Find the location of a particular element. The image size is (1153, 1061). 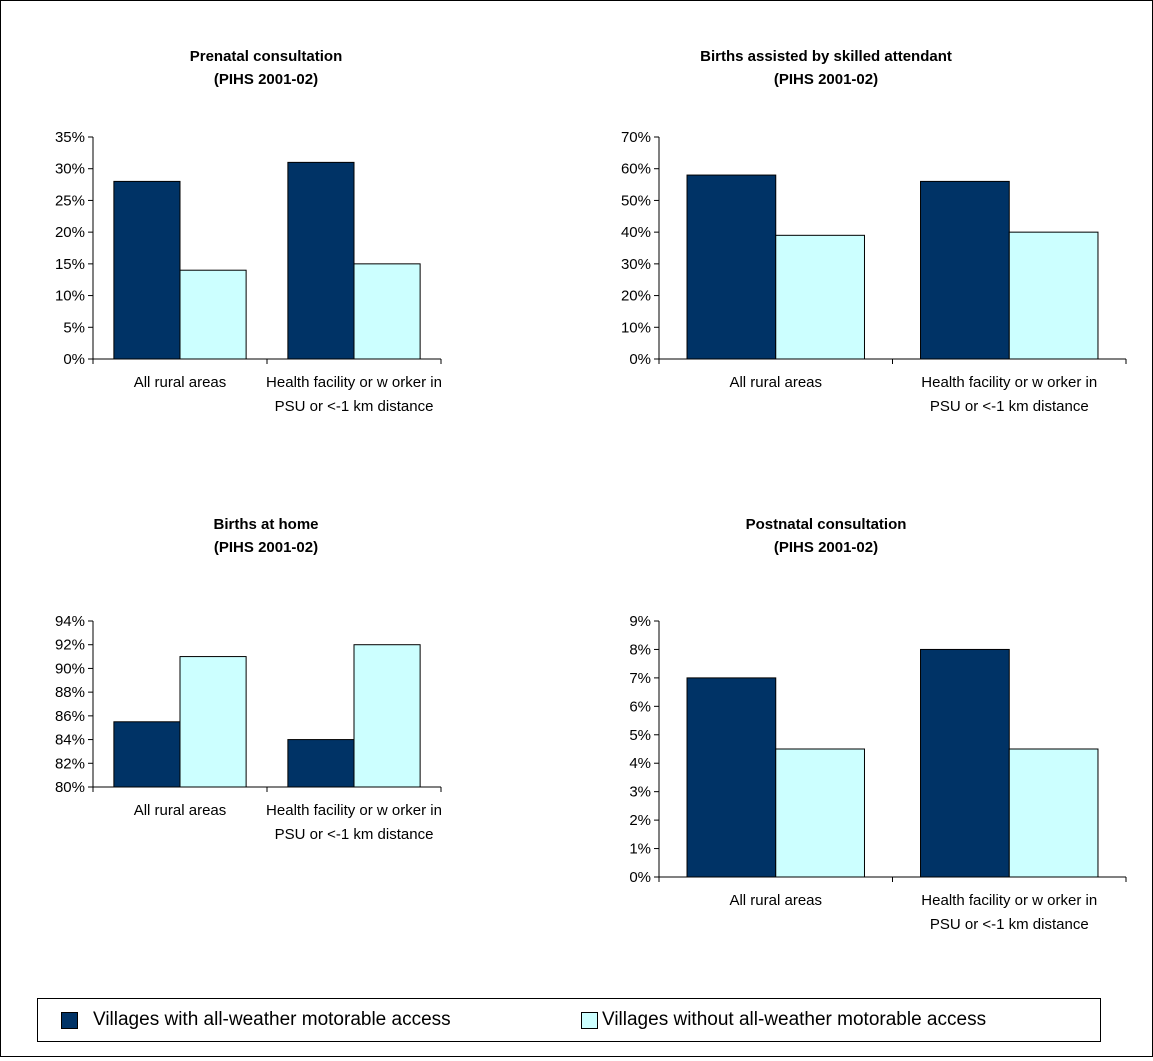

chart3-y-tick-label: 90% is located at coordinates (70, 668).